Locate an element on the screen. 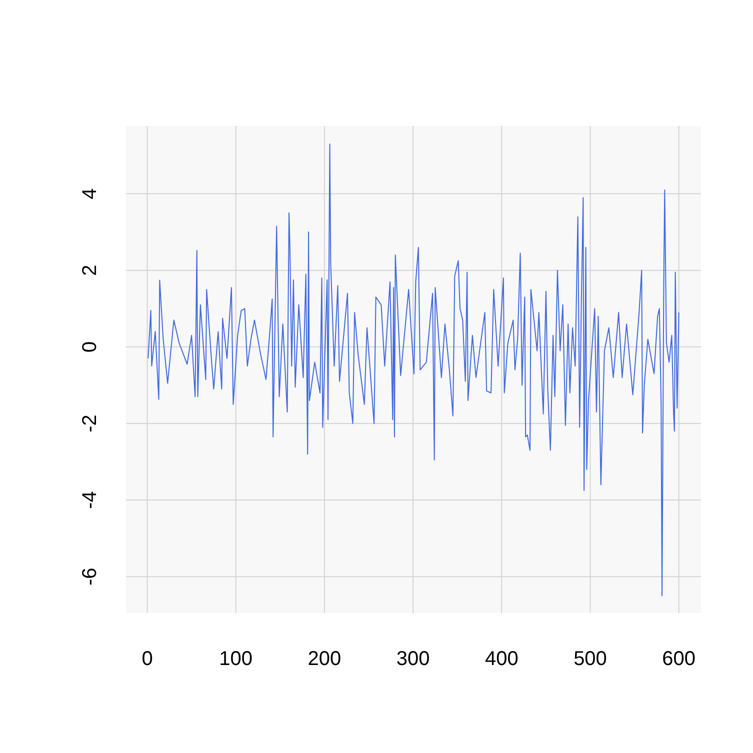 This screenshot has height=753, width=753. y-tick-label: -4 is located at coordinates (90, 500).